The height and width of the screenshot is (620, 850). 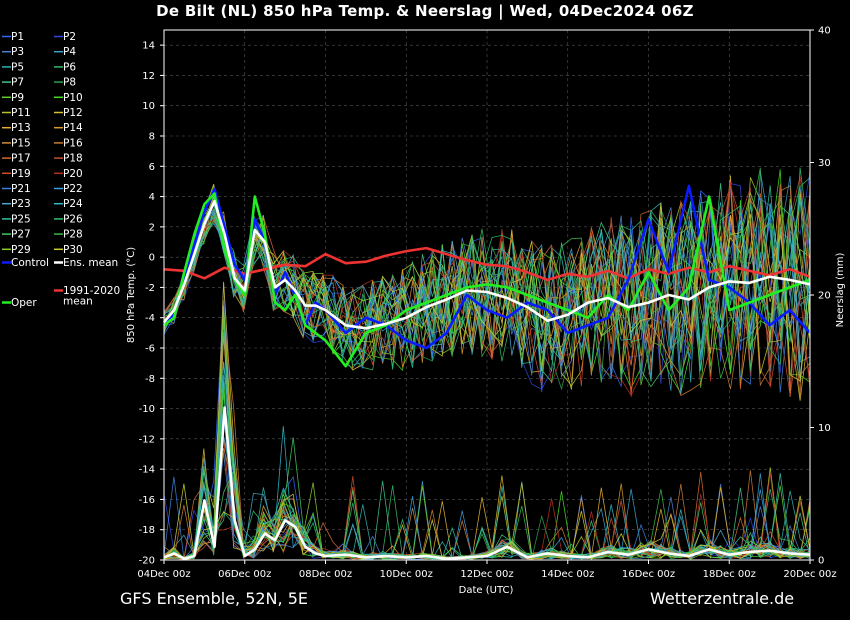 I want to click on legend-label: P1, so click(x=17, y=37).